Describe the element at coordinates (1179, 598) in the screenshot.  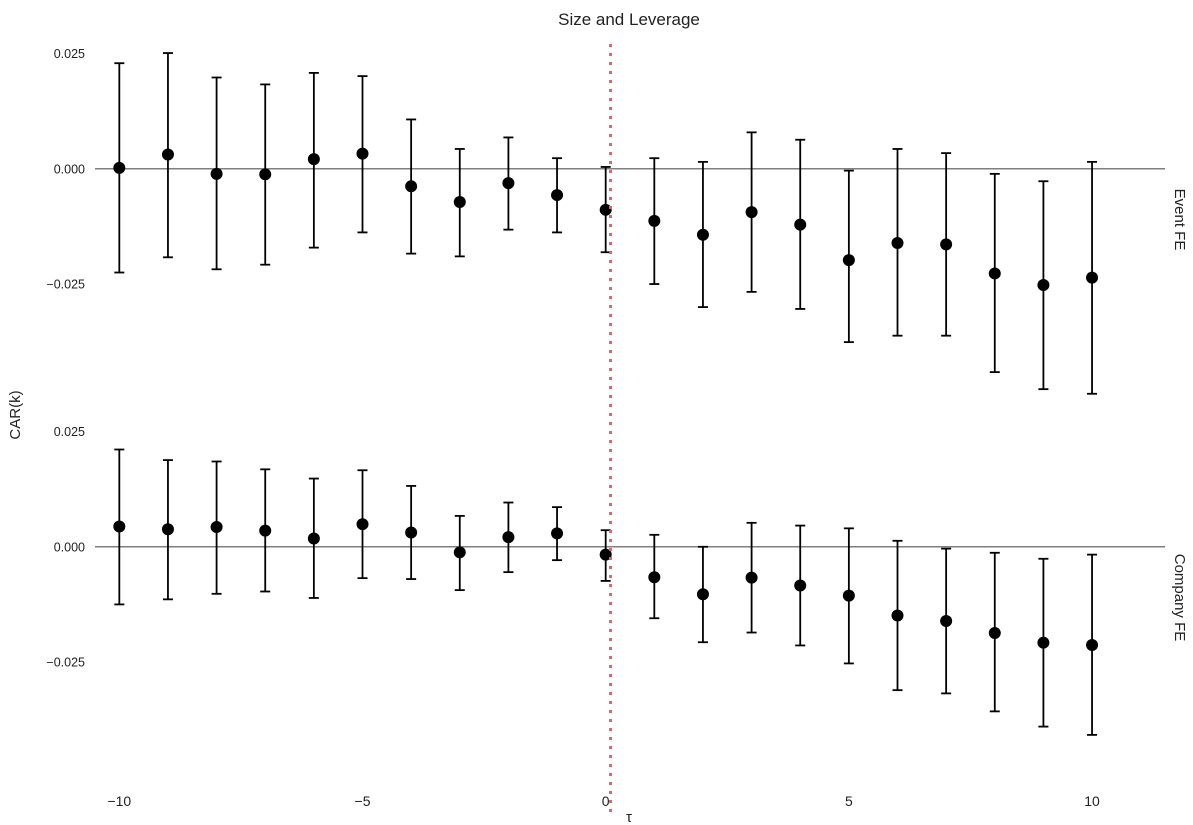
I see `facet-label-company-fe: Company FE` at that location.